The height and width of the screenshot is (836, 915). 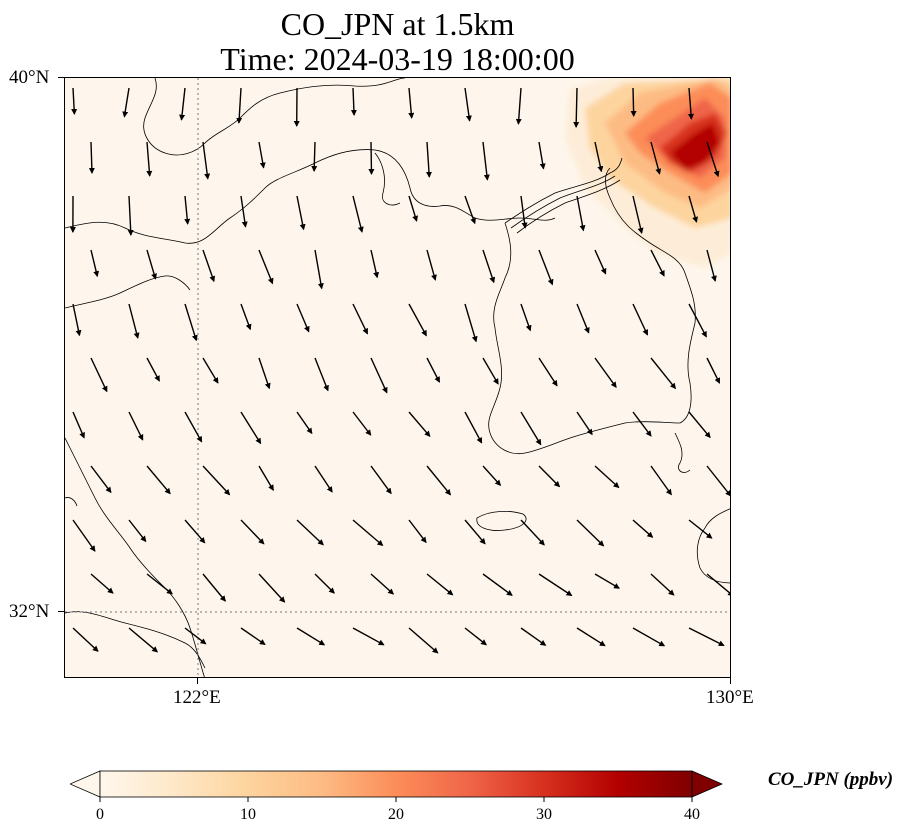 What do you see at coordinates (397, 24) in the screenshot?
I see `plot-title: CO_JPN at 1.5km` at bounding box center [397, 24].